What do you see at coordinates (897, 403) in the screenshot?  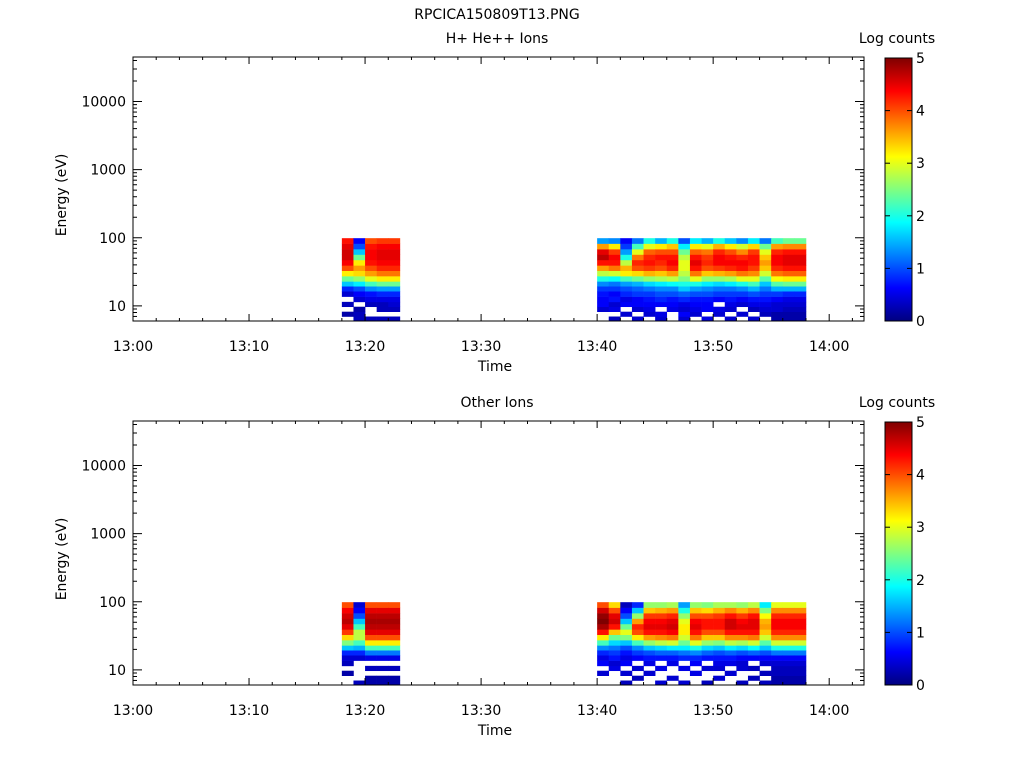 I see `colorbar-label: Log counts` at bounding box center [897, 403].